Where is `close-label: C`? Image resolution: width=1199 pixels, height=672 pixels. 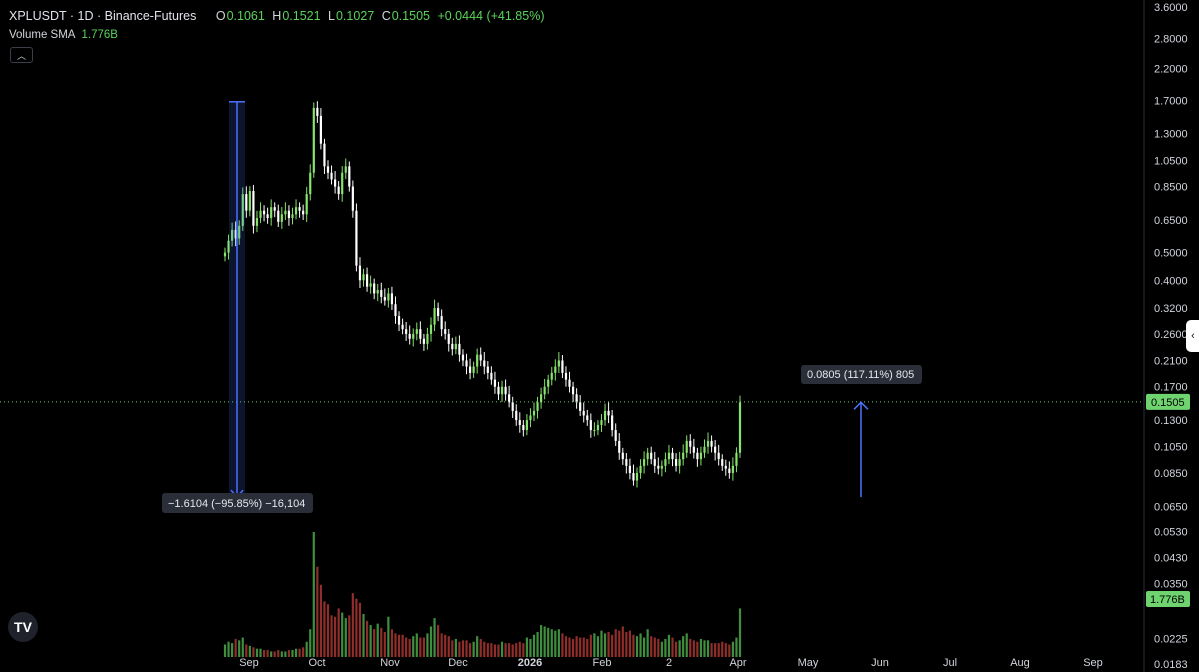 close-label: C is located at coordinates (386, 16).